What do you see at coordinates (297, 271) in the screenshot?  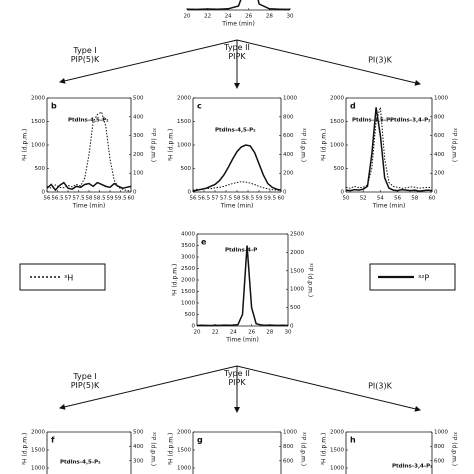 I see `y2-tick-label: 1500` at bounding box center [297, 271].